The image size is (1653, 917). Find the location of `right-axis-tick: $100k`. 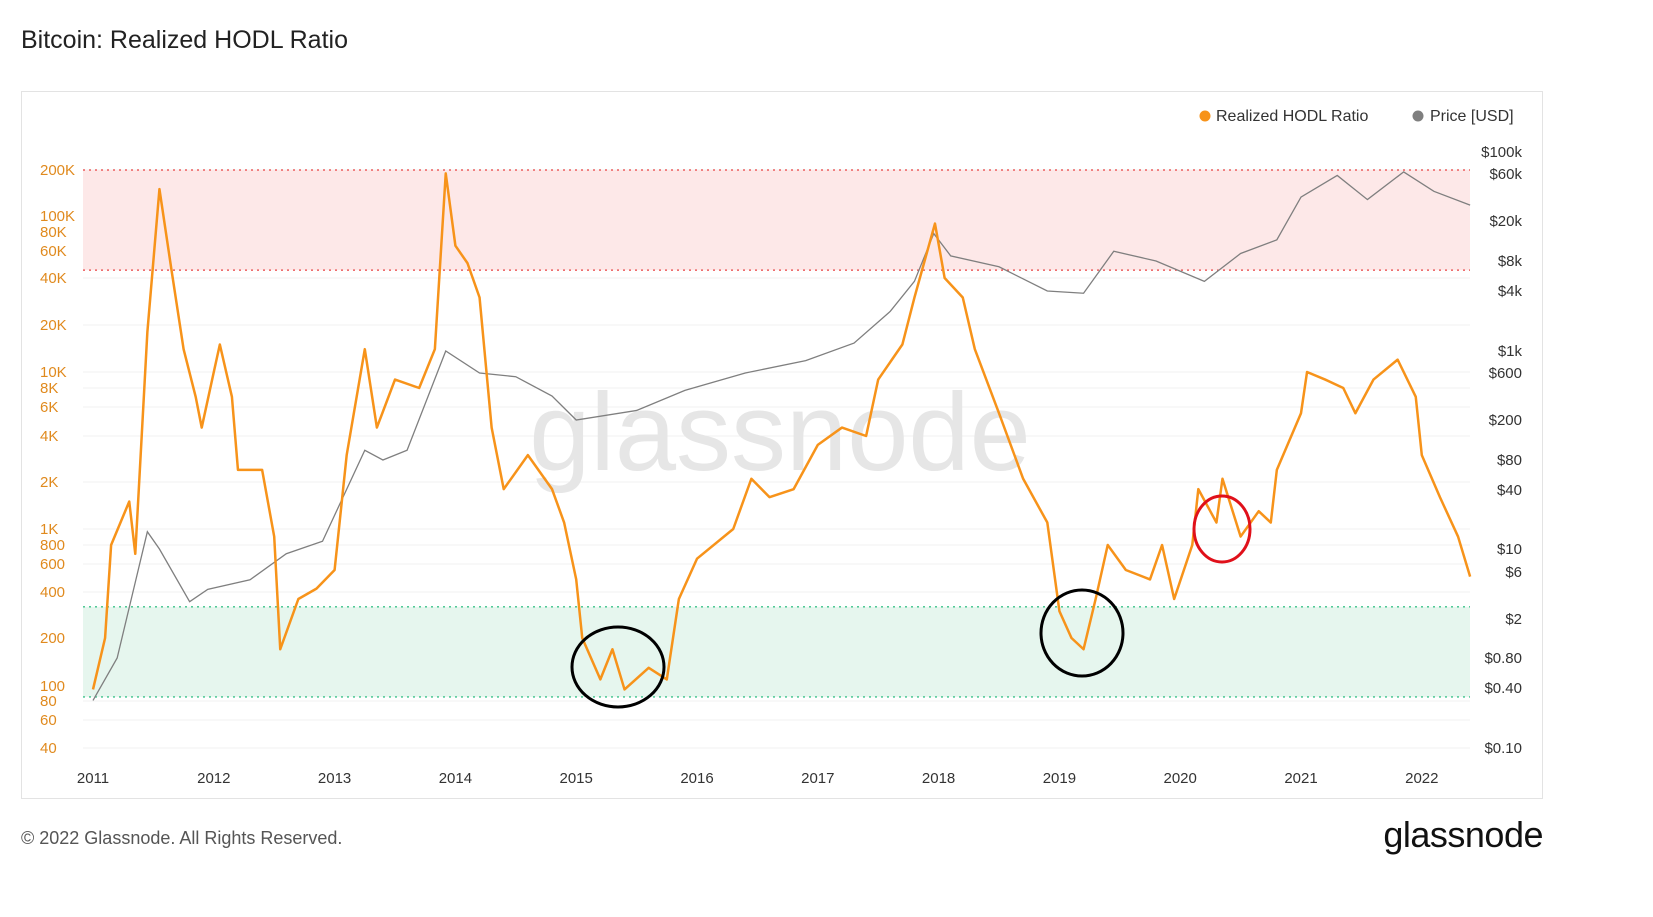

right-axis-tick: $100k is located at coordinates (1501, 152).